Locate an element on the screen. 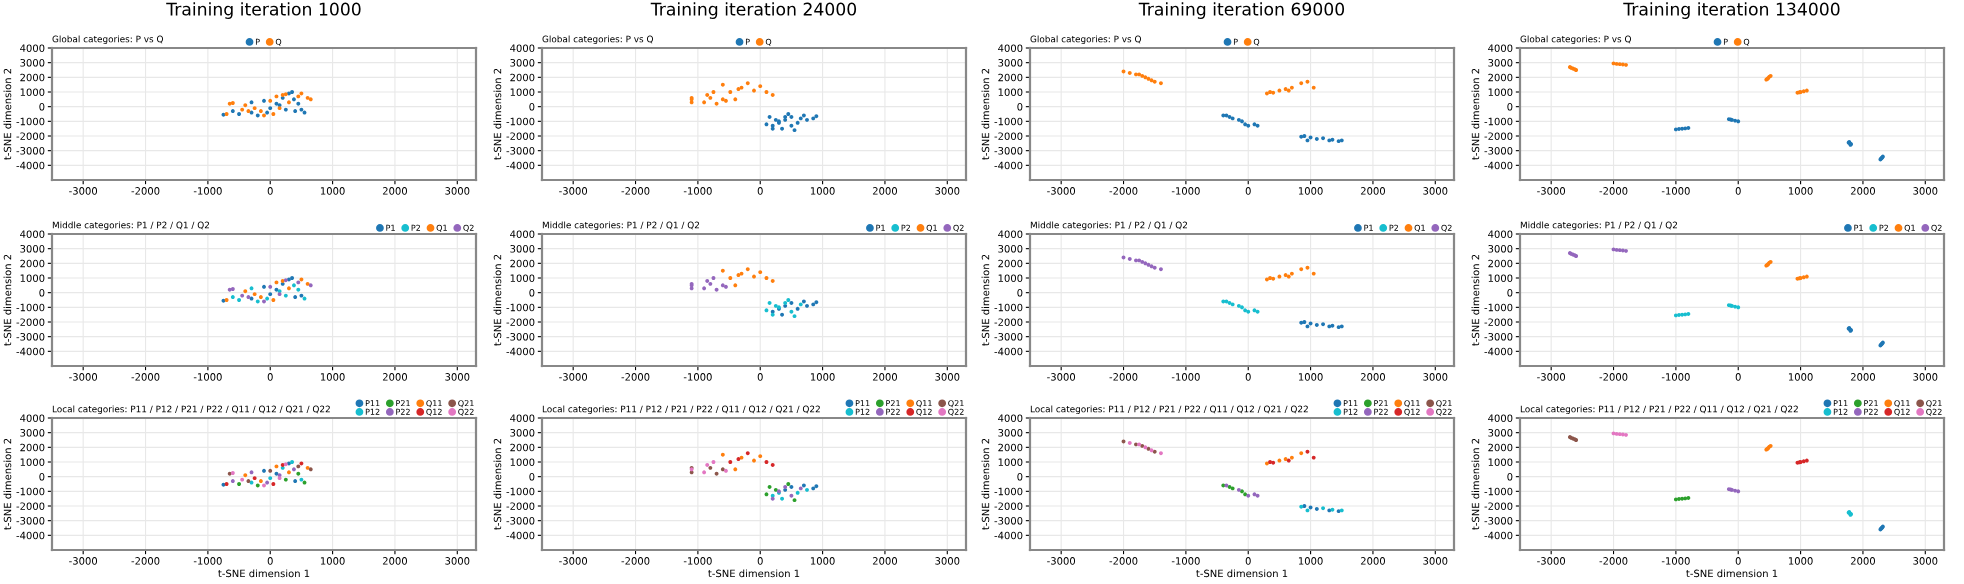  chart-title: Training iteration 69000 is located at coordinates (1241, 10).